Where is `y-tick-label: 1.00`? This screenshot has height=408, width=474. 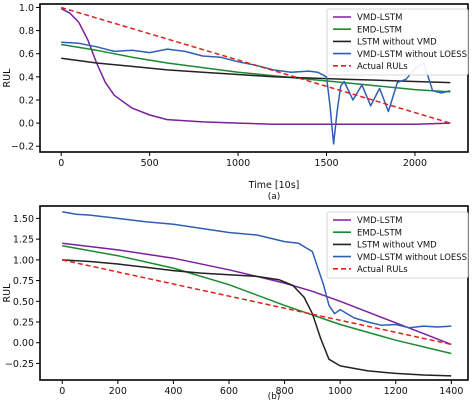 y-tick-label: 1.00 is located at coordinates (23, 260).